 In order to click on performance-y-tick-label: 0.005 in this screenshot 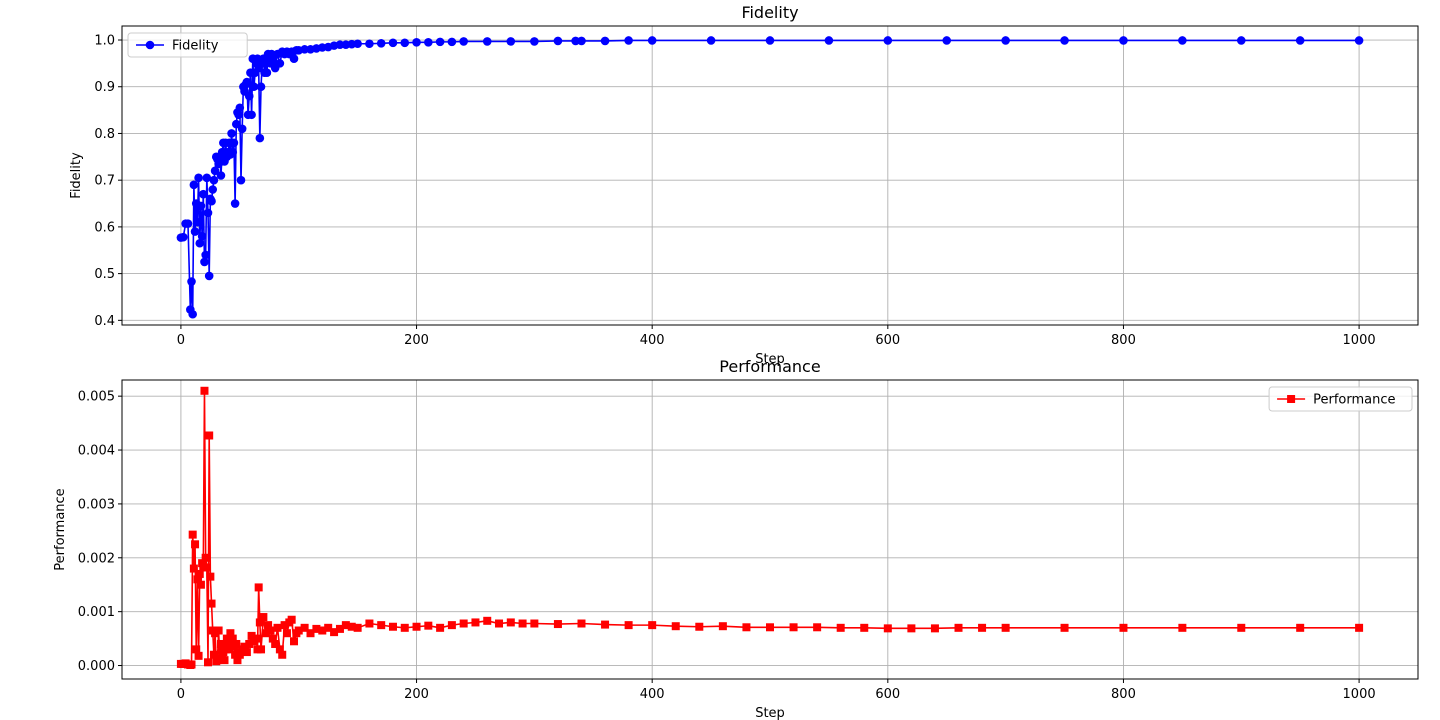, I will do `click(96, 397)`.